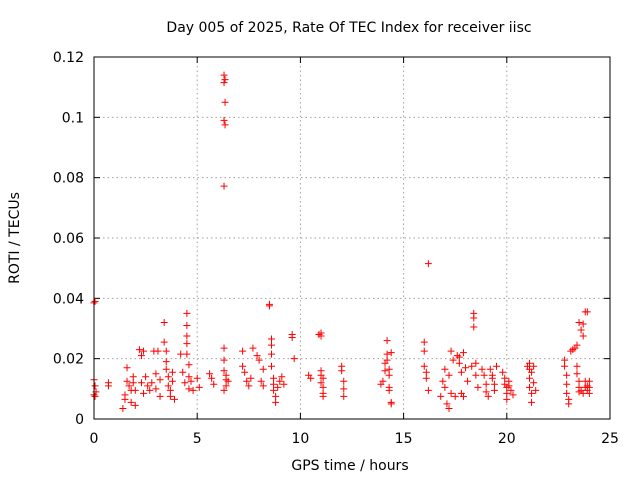 Image resolution: width=640 pixels, height=480 pixels. I want to click on x-tick-label: 0, so click(94, 439).